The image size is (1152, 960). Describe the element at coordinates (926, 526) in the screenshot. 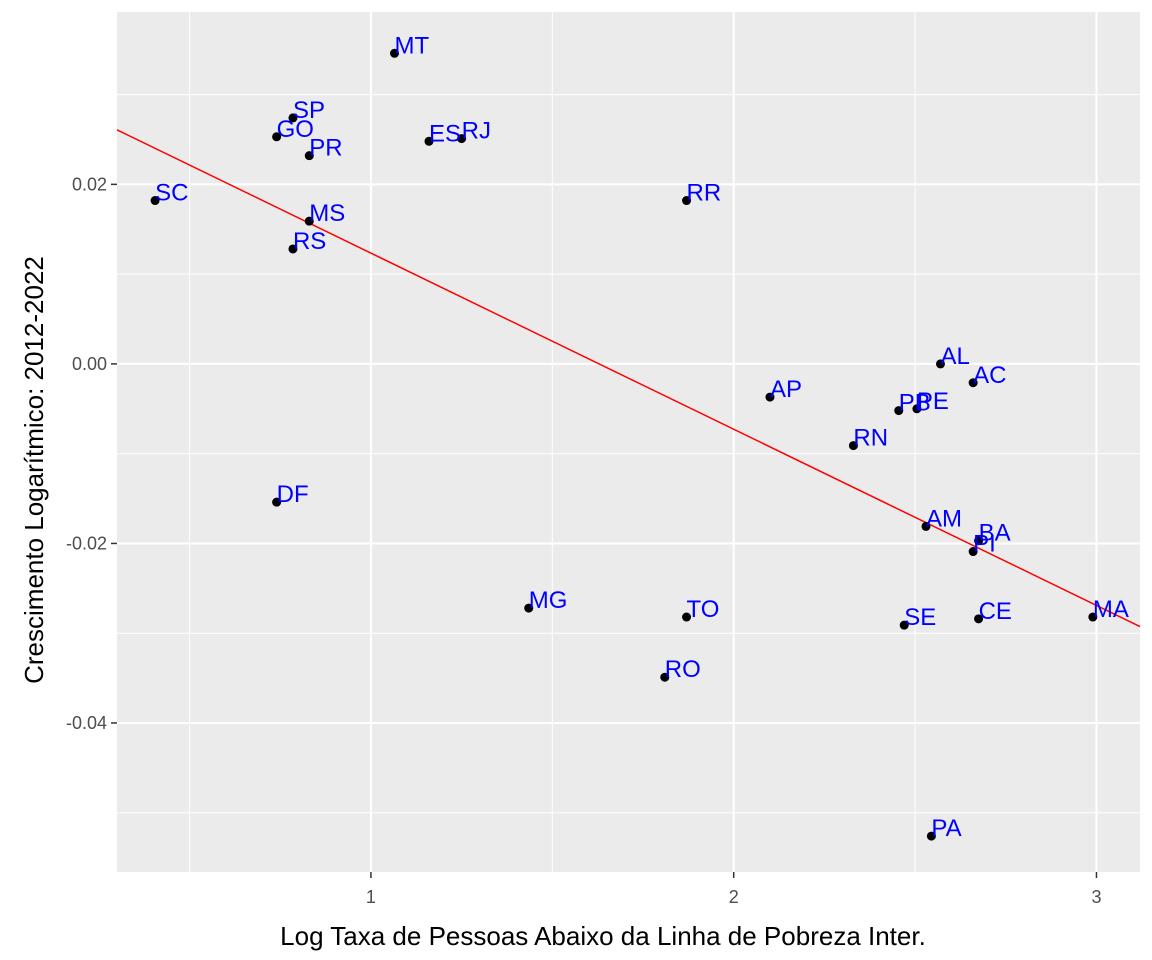

I see `data-point-am` at that location.